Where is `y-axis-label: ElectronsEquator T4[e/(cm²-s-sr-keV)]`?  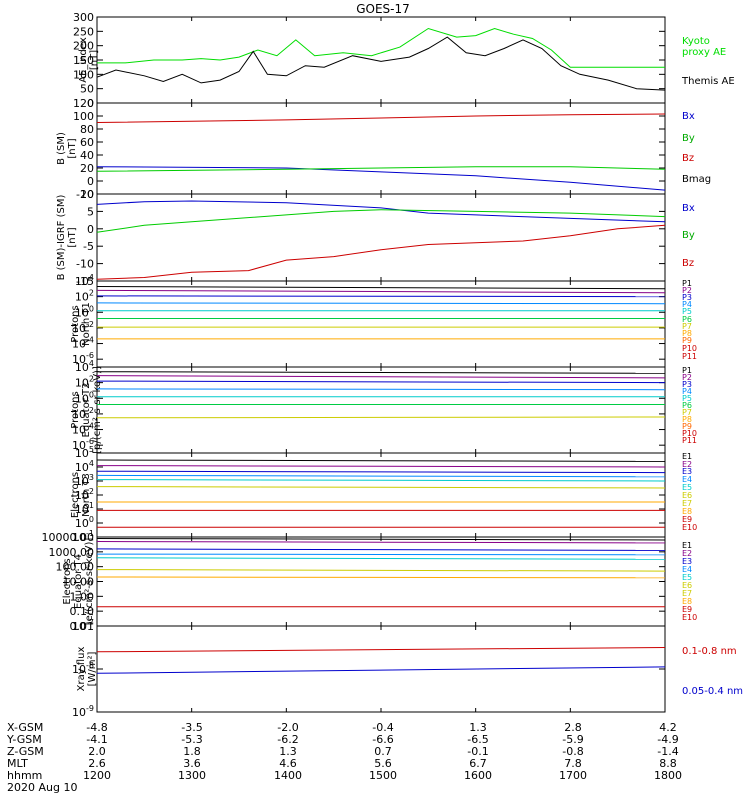
y-axis-label: ElectronsEquator T4[e/(cm²-s-sr-keV)] is located at coordinates (78, 582).